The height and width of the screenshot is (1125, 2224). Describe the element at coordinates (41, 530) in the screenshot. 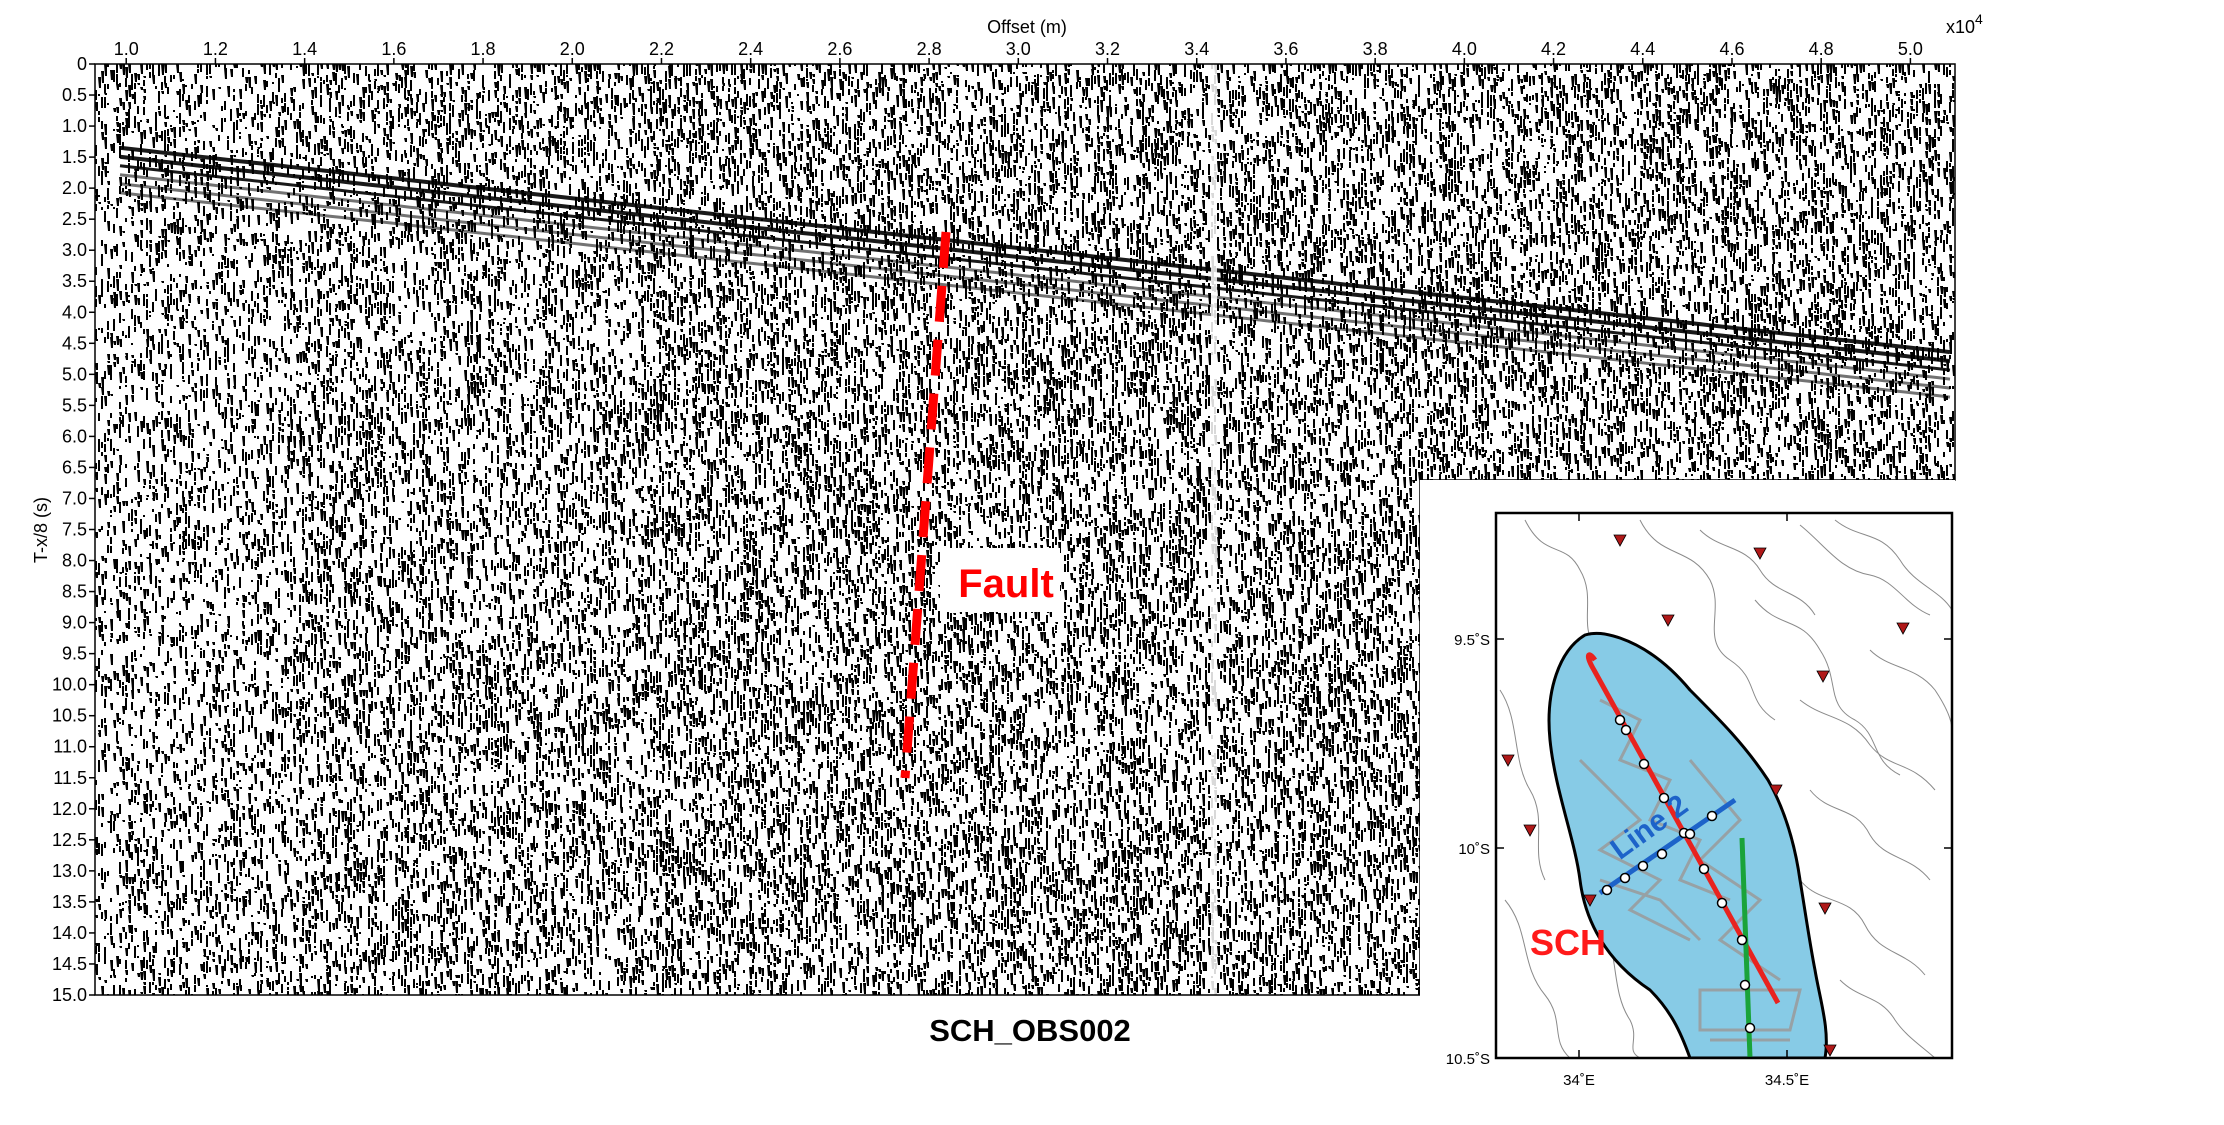

I see `y-axis-label: T-x/8 (s)` at that location.